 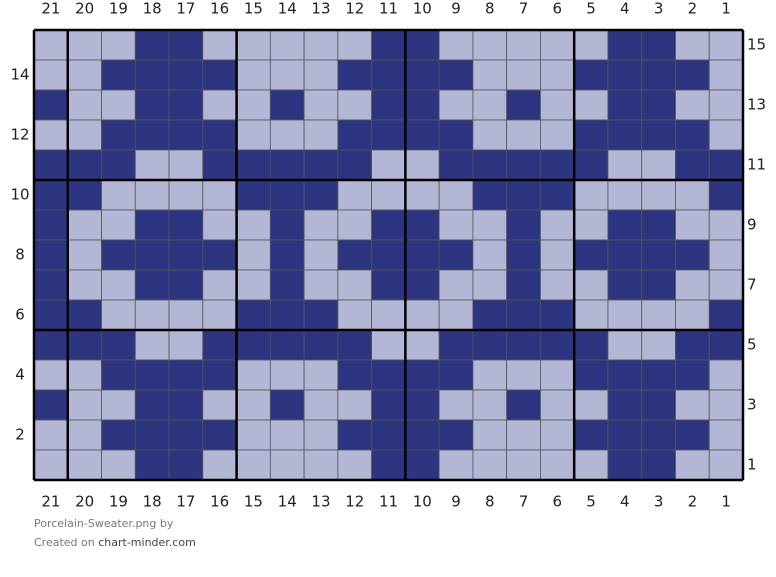 I want to click on row-label: 9, so click(x=752, y=225).